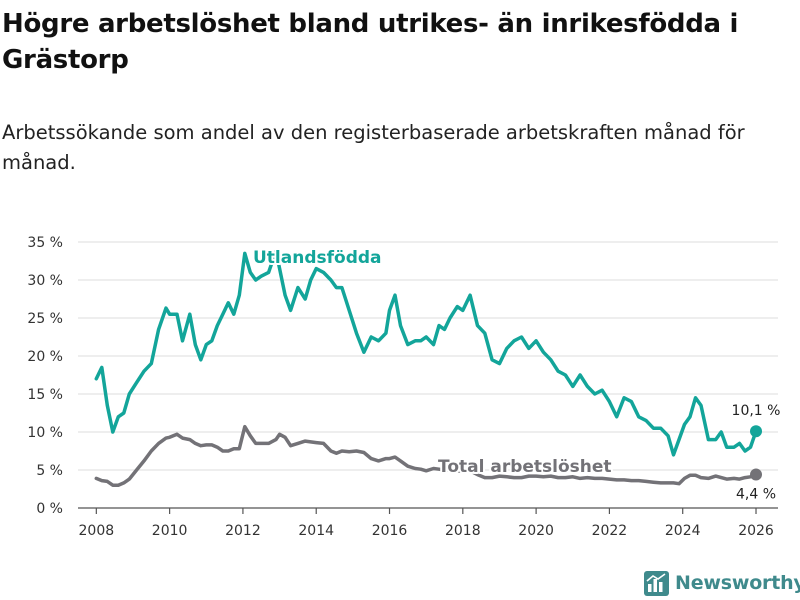  I want to click on x-tick-label: 2018, so click(463, 531).